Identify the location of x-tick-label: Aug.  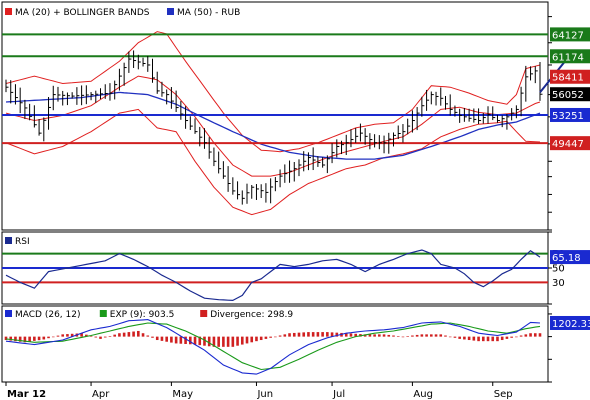
(423, 394).